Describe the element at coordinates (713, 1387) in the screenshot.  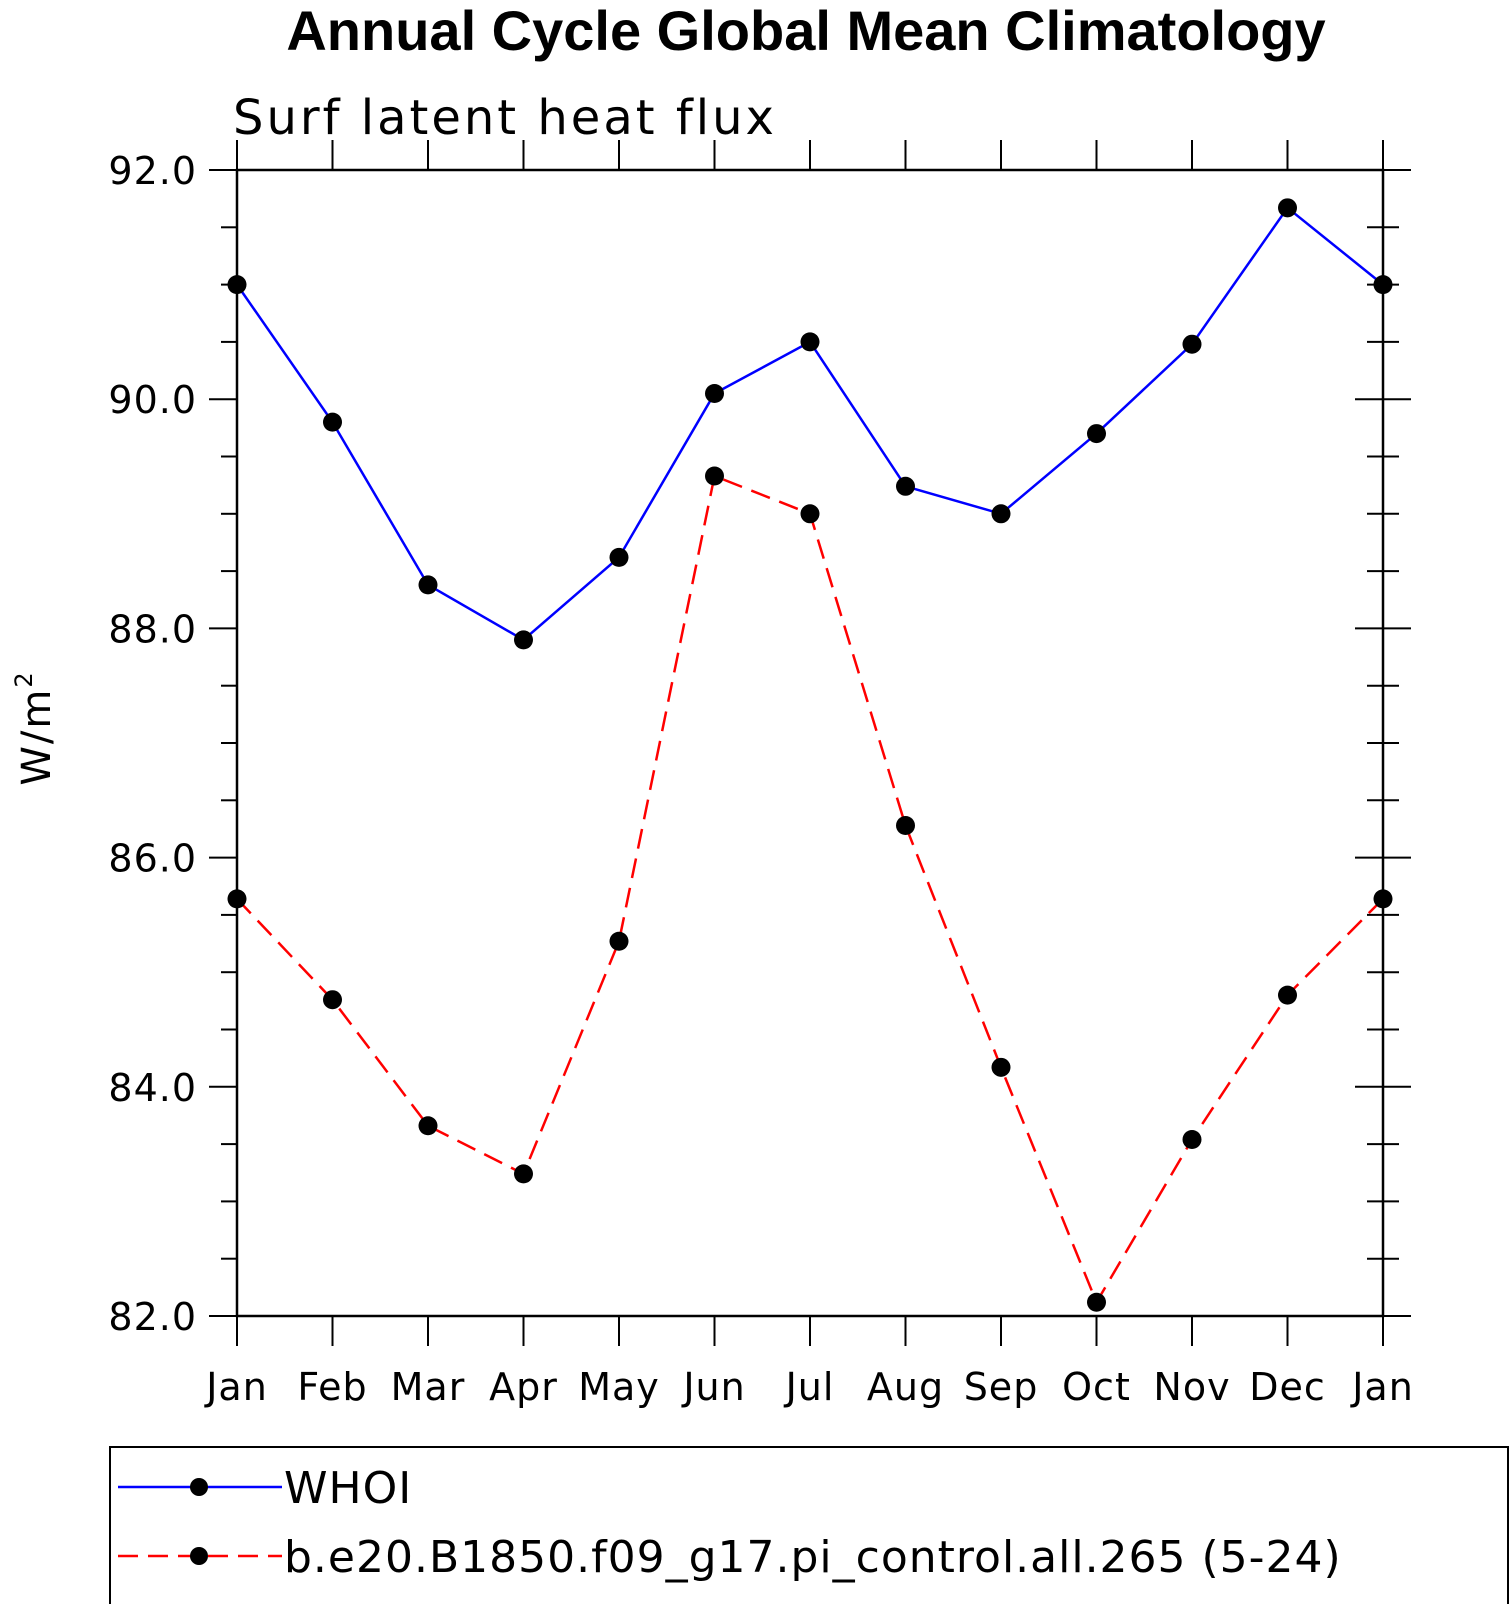
I see `x-tick-label: Jun` at that location.